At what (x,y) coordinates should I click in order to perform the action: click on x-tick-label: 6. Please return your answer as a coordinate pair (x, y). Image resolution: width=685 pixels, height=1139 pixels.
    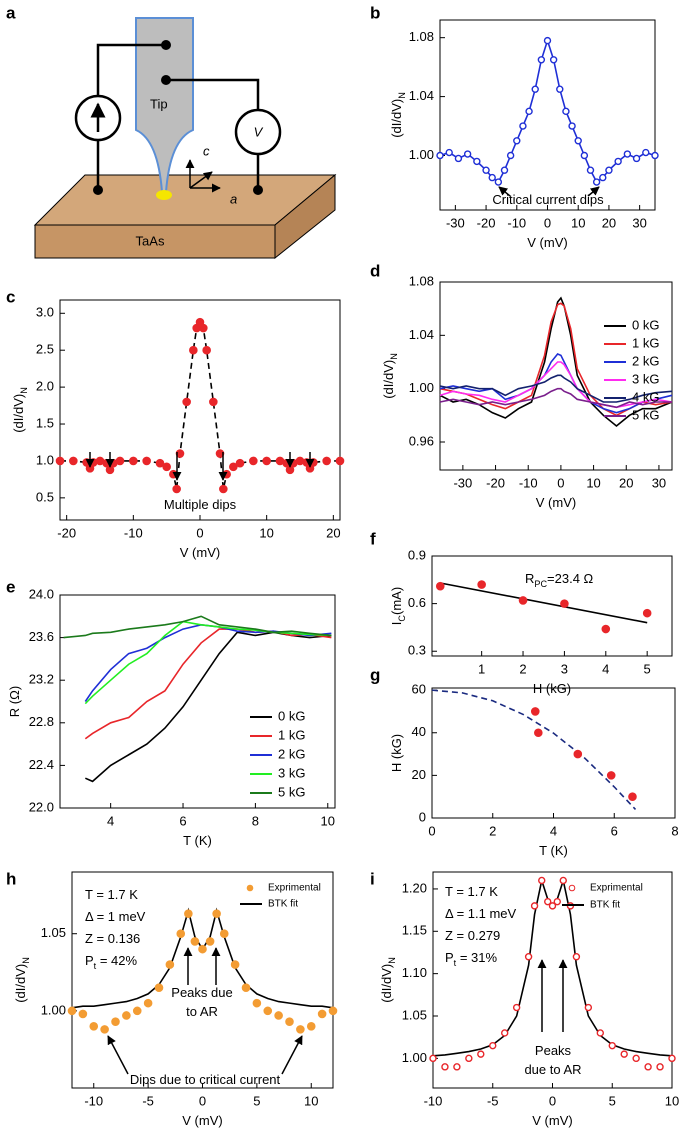
    Looking at the image, I should click on (614, 830).